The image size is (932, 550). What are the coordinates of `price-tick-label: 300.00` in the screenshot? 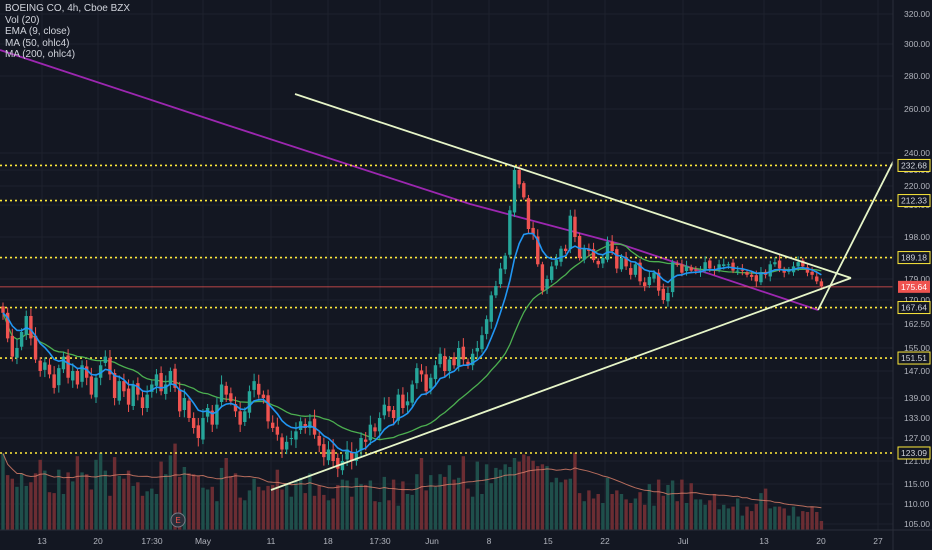 It's located at (917, 44).